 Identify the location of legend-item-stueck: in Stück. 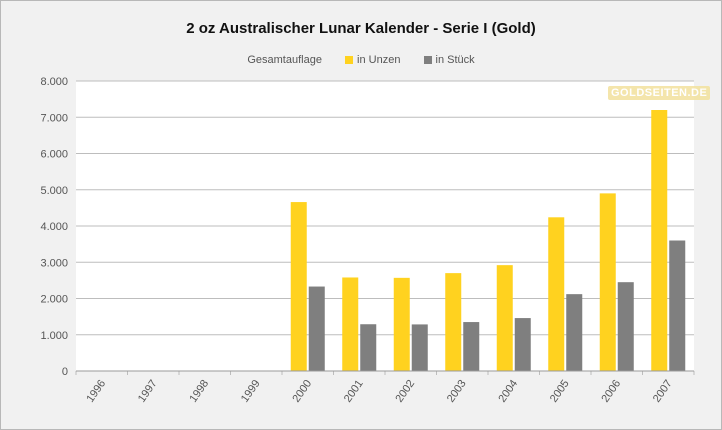
(449, 60).